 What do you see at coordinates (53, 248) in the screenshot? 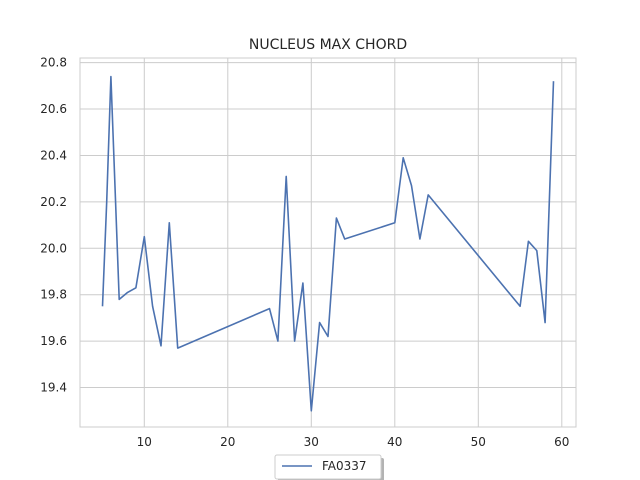
I see `y-tick-label: 20.0` at bounding box center [53, 248].